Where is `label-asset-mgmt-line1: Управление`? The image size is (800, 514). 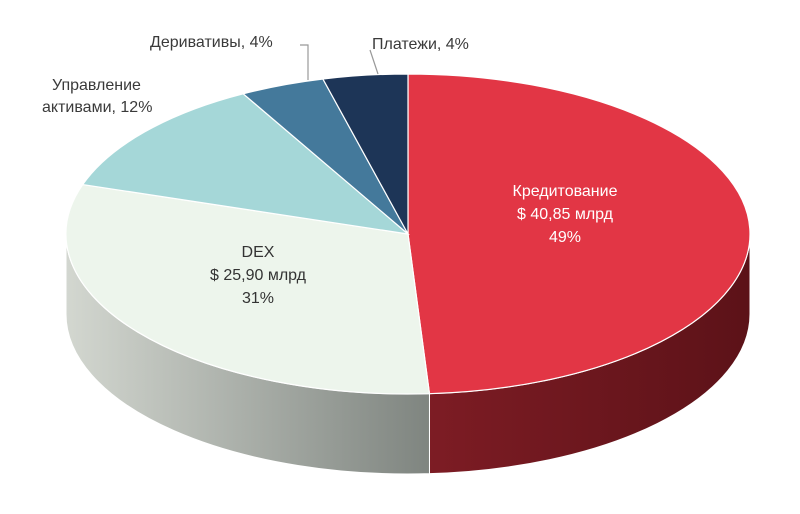
label-asset-mgmt-line1: Управление is located at coordinates (96, 85).